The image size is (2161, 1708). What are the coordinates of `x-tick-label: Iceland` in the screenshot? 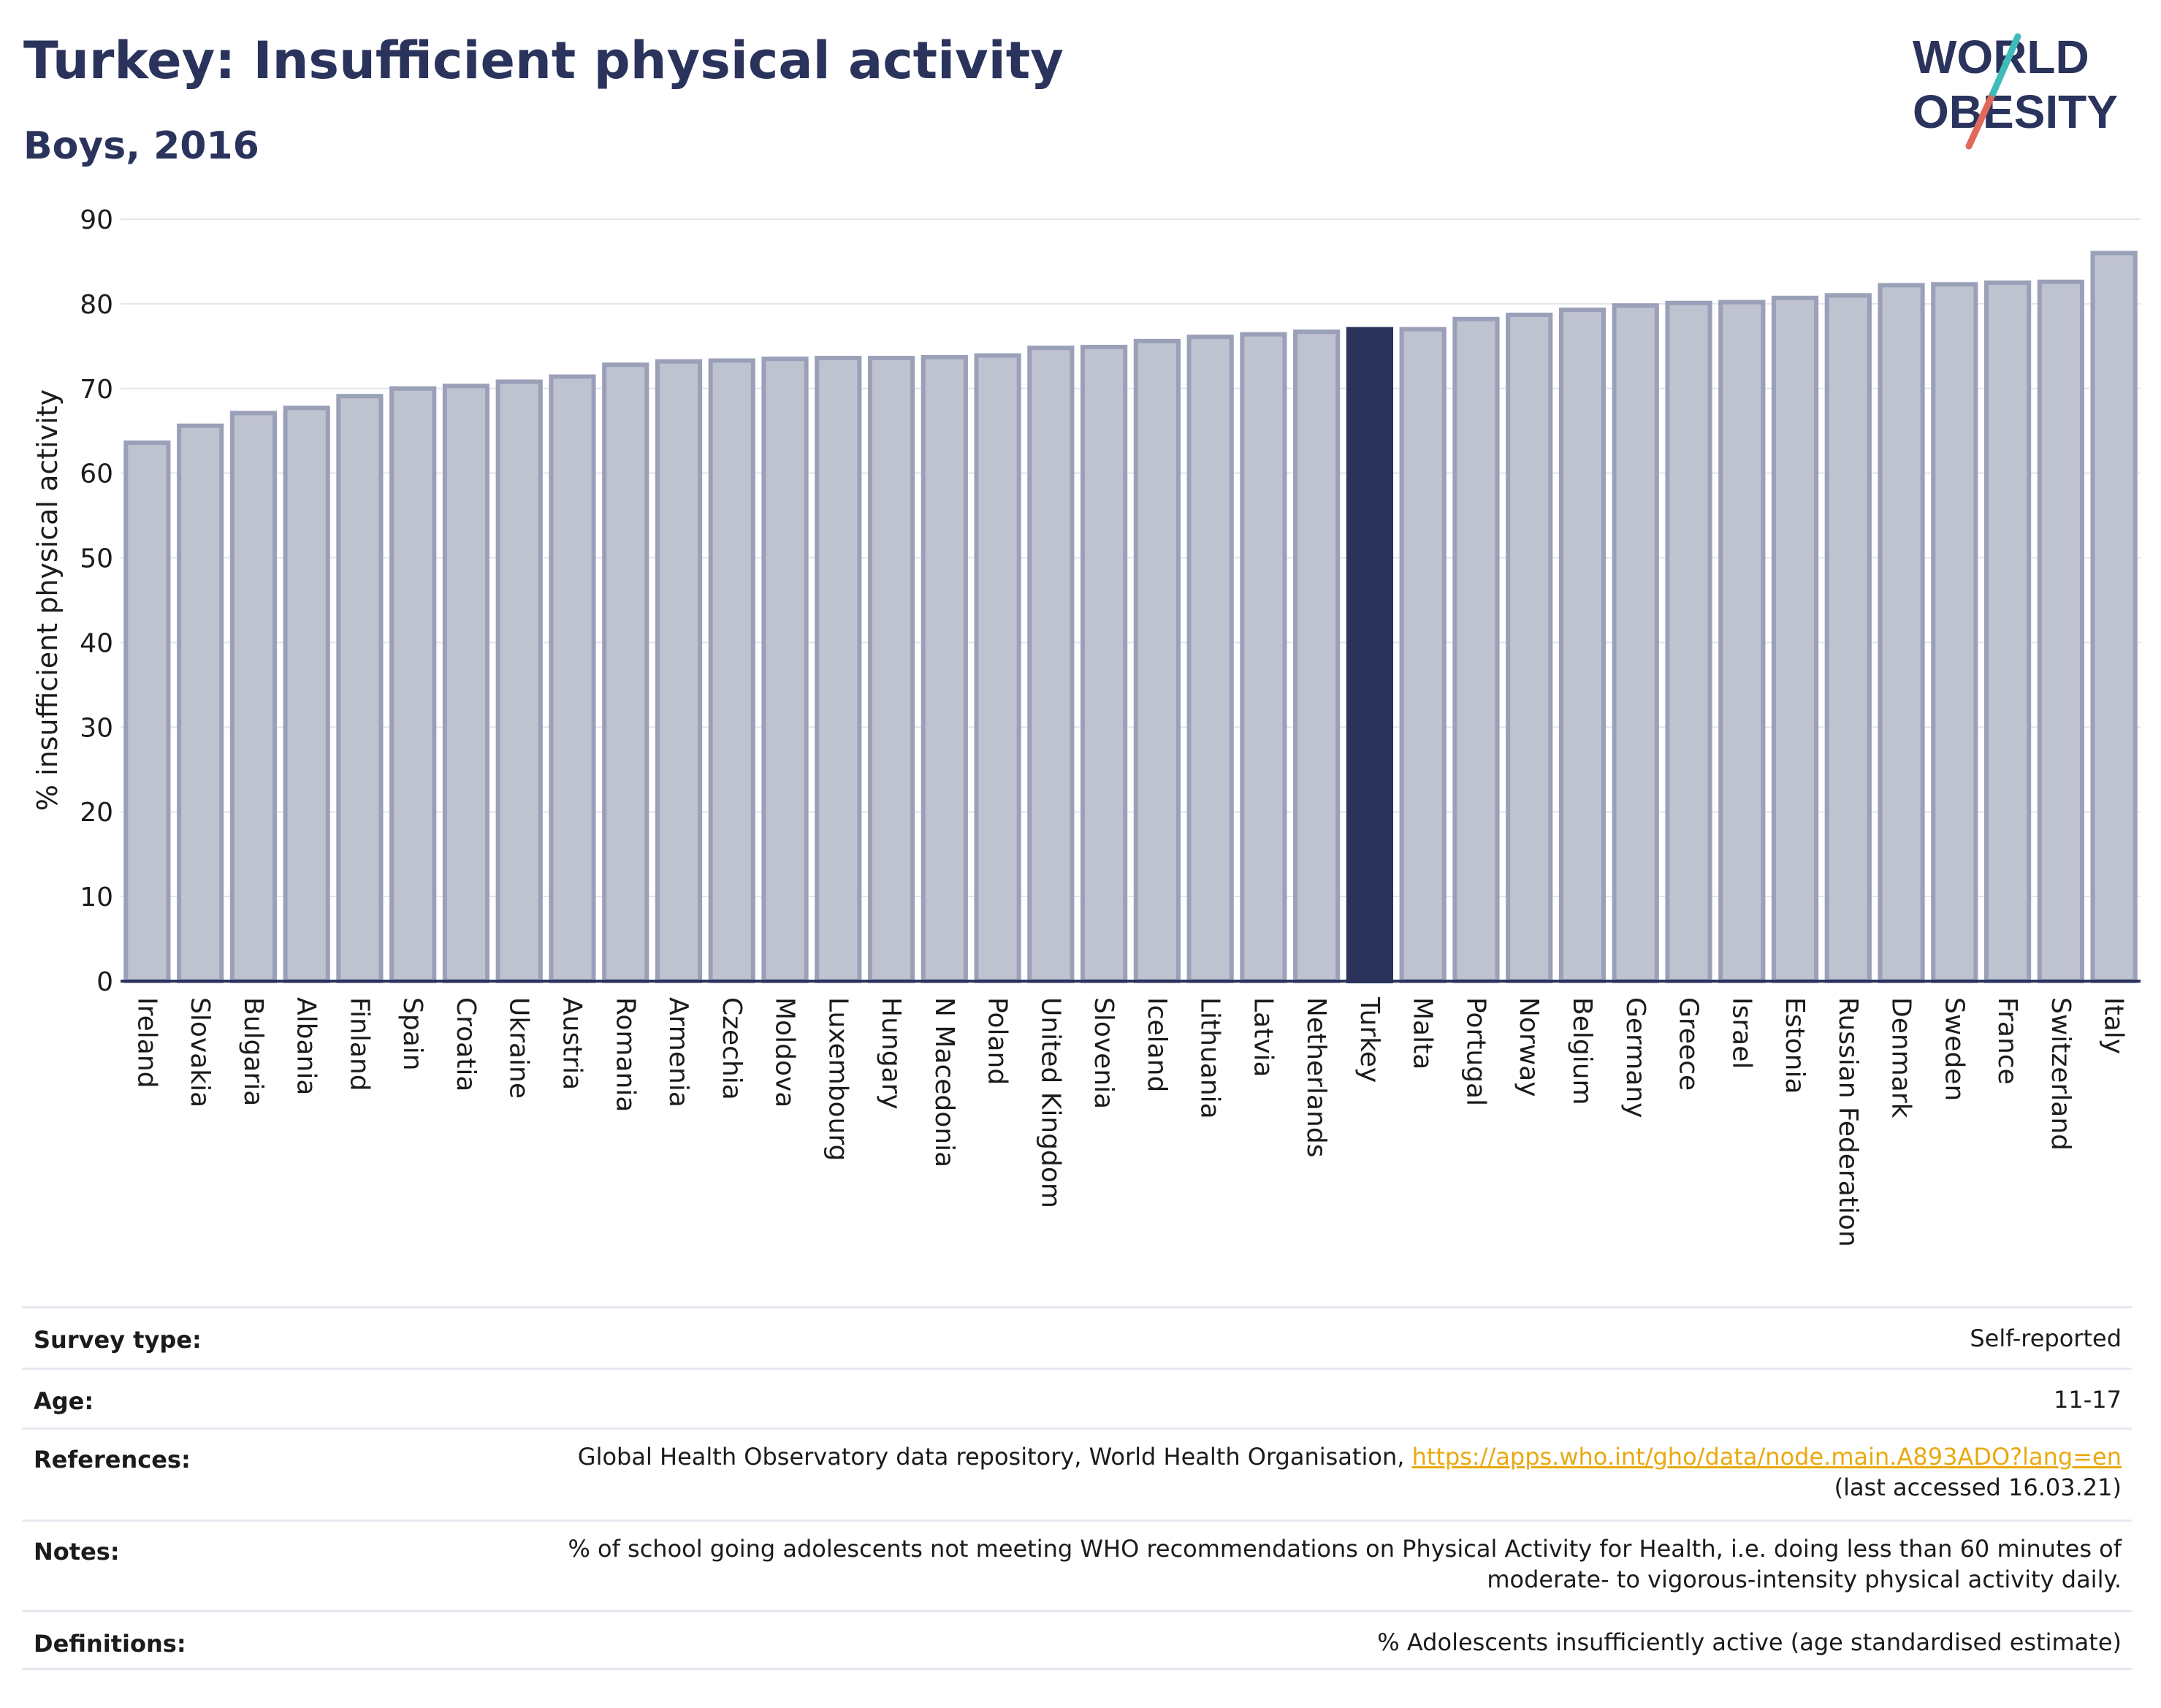 It's located at (1157, 1044).